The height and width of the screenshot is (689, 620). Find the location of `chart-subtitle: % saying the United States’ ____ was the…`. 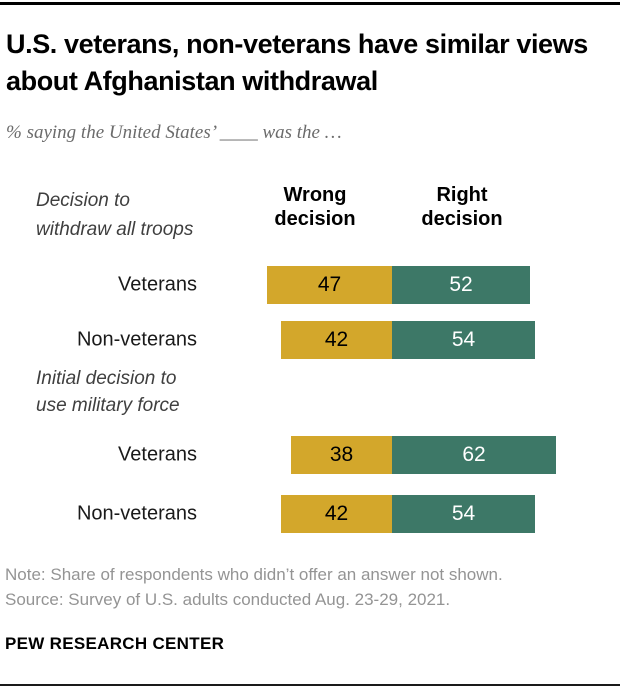

chart-subtitle: % saying the United States’ ____ was the… is located at coordinates (174, 132).